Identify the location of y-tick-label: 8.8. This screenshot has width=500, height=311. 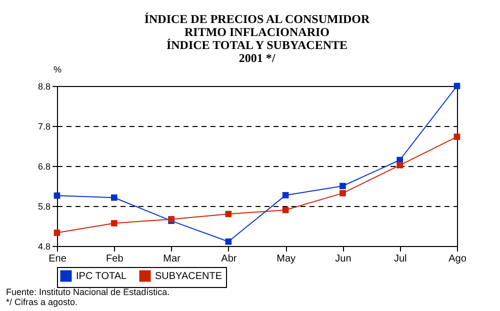
(44, 87).